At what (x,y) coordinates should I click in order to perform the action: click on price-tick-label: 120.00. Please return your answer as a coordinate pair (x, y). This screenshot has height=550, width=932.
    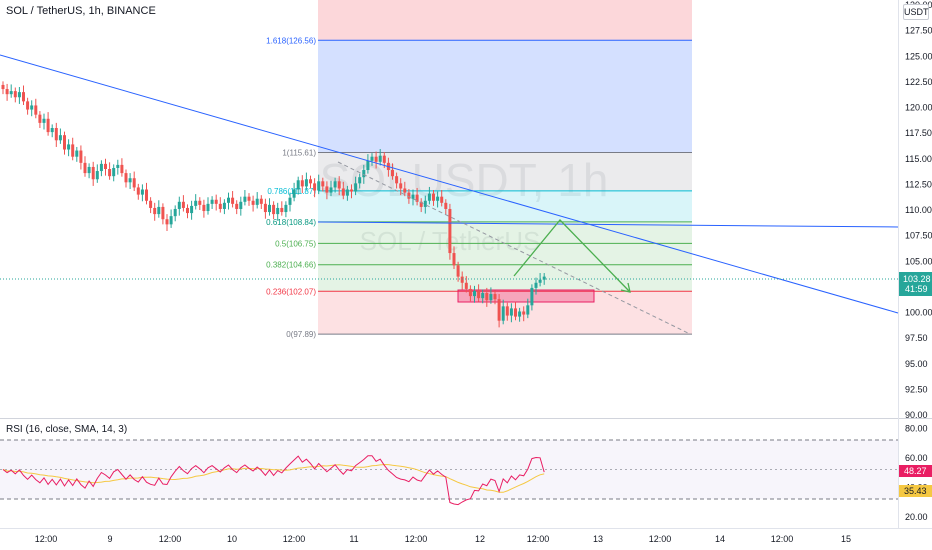
    Looking at the image, I should click on (918, 108).